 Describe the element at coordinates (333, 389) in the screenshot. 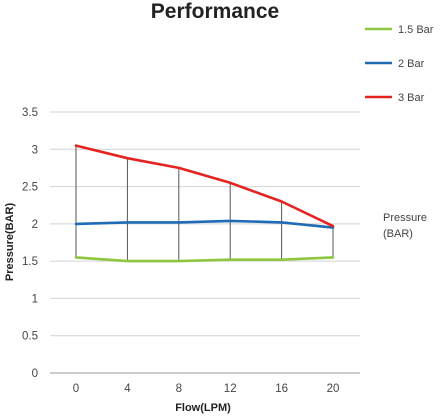

I see `x-tick-label: 20` at that location.